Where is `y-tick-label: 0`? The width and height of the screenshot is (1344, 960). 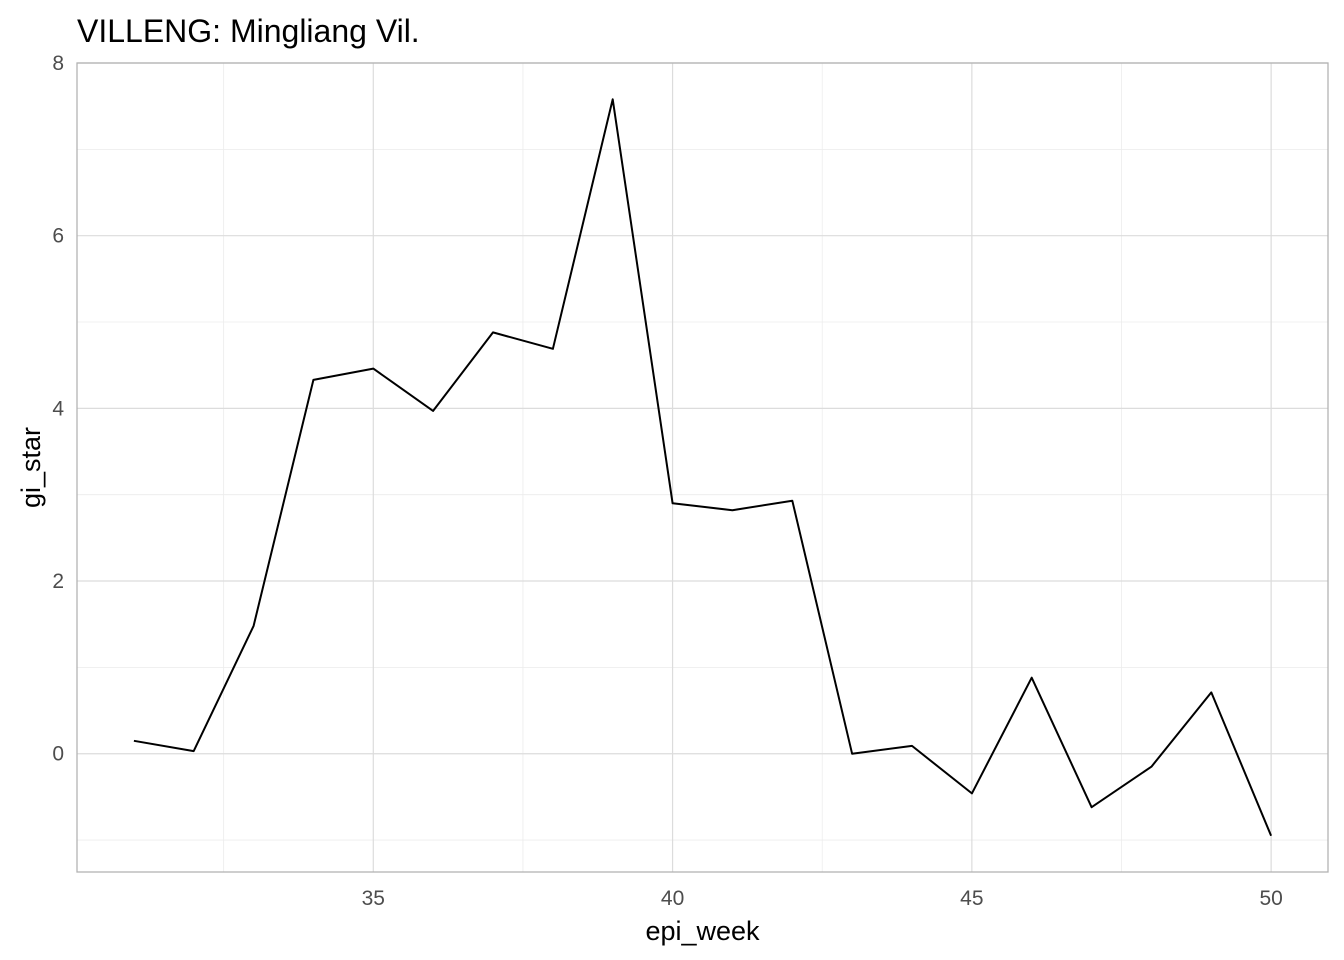 y-tick-label: 0 is located at coordinates (58, 754).